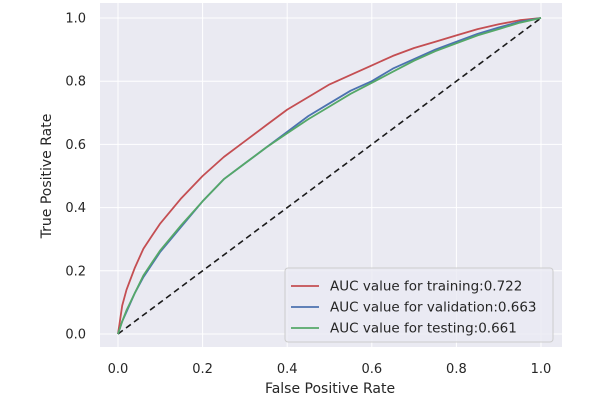 This screenshot has height=415, width=602. I want to click on y-tick-label: 0.2, so click(75, 271).